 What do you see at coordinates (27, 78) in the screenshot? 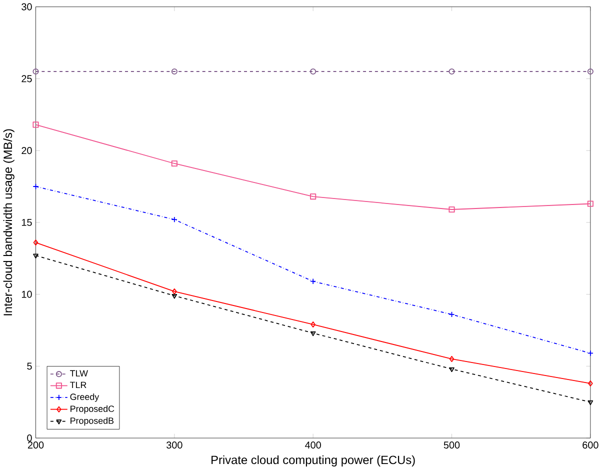
I see `y-tick-label: 25` at bounding box center [27, 78].